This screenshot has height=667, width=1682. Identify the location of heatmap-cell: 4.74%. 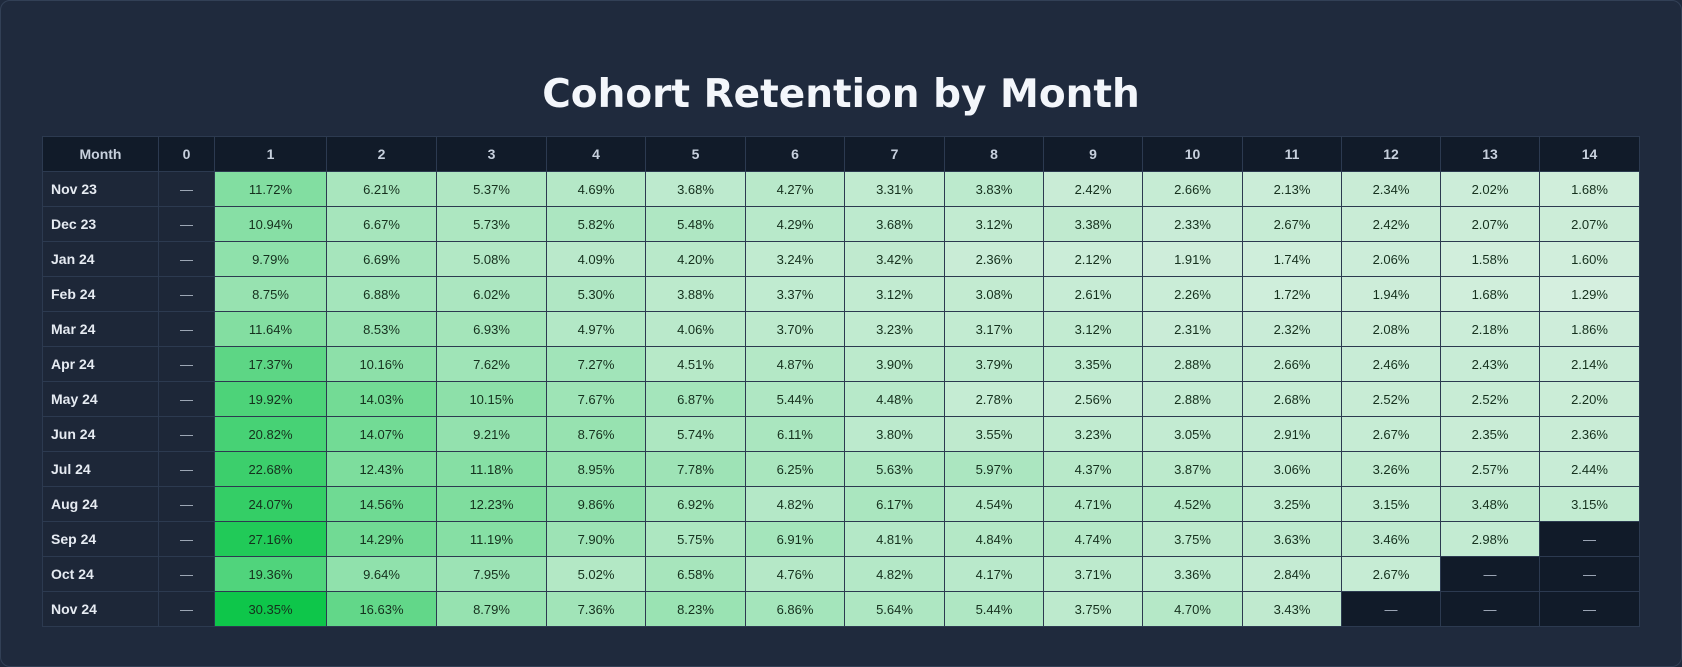
(1093, 539).